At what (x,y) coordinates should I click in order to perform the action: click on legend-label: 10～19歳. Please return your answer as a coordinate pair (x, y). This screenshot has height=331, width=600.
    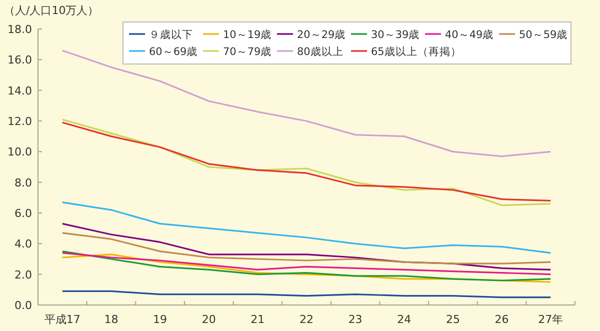
    Looking at the image, I should click on (247, 34).